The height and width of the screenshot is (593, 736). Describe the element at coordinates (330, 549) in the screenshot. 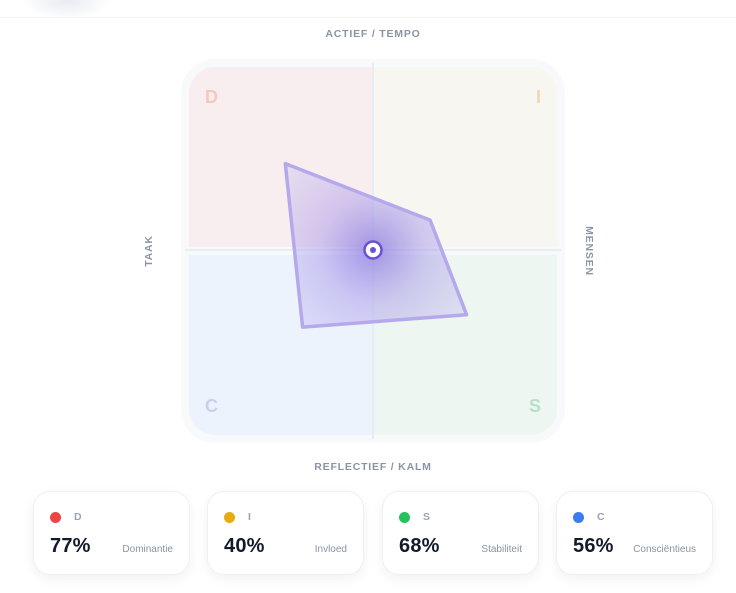

I see `card-style-name: Invloed` at that location.